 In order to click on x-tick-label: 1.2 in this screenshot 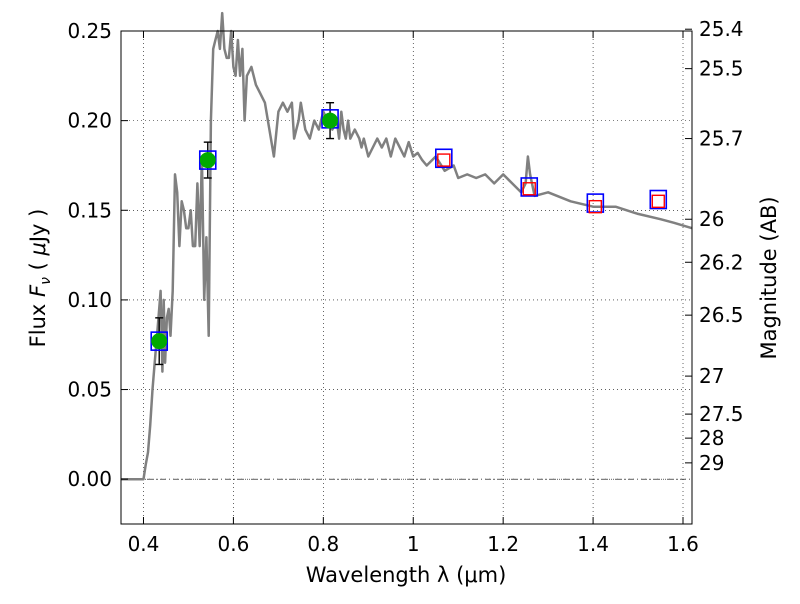, I will do `click(503, 544)`.